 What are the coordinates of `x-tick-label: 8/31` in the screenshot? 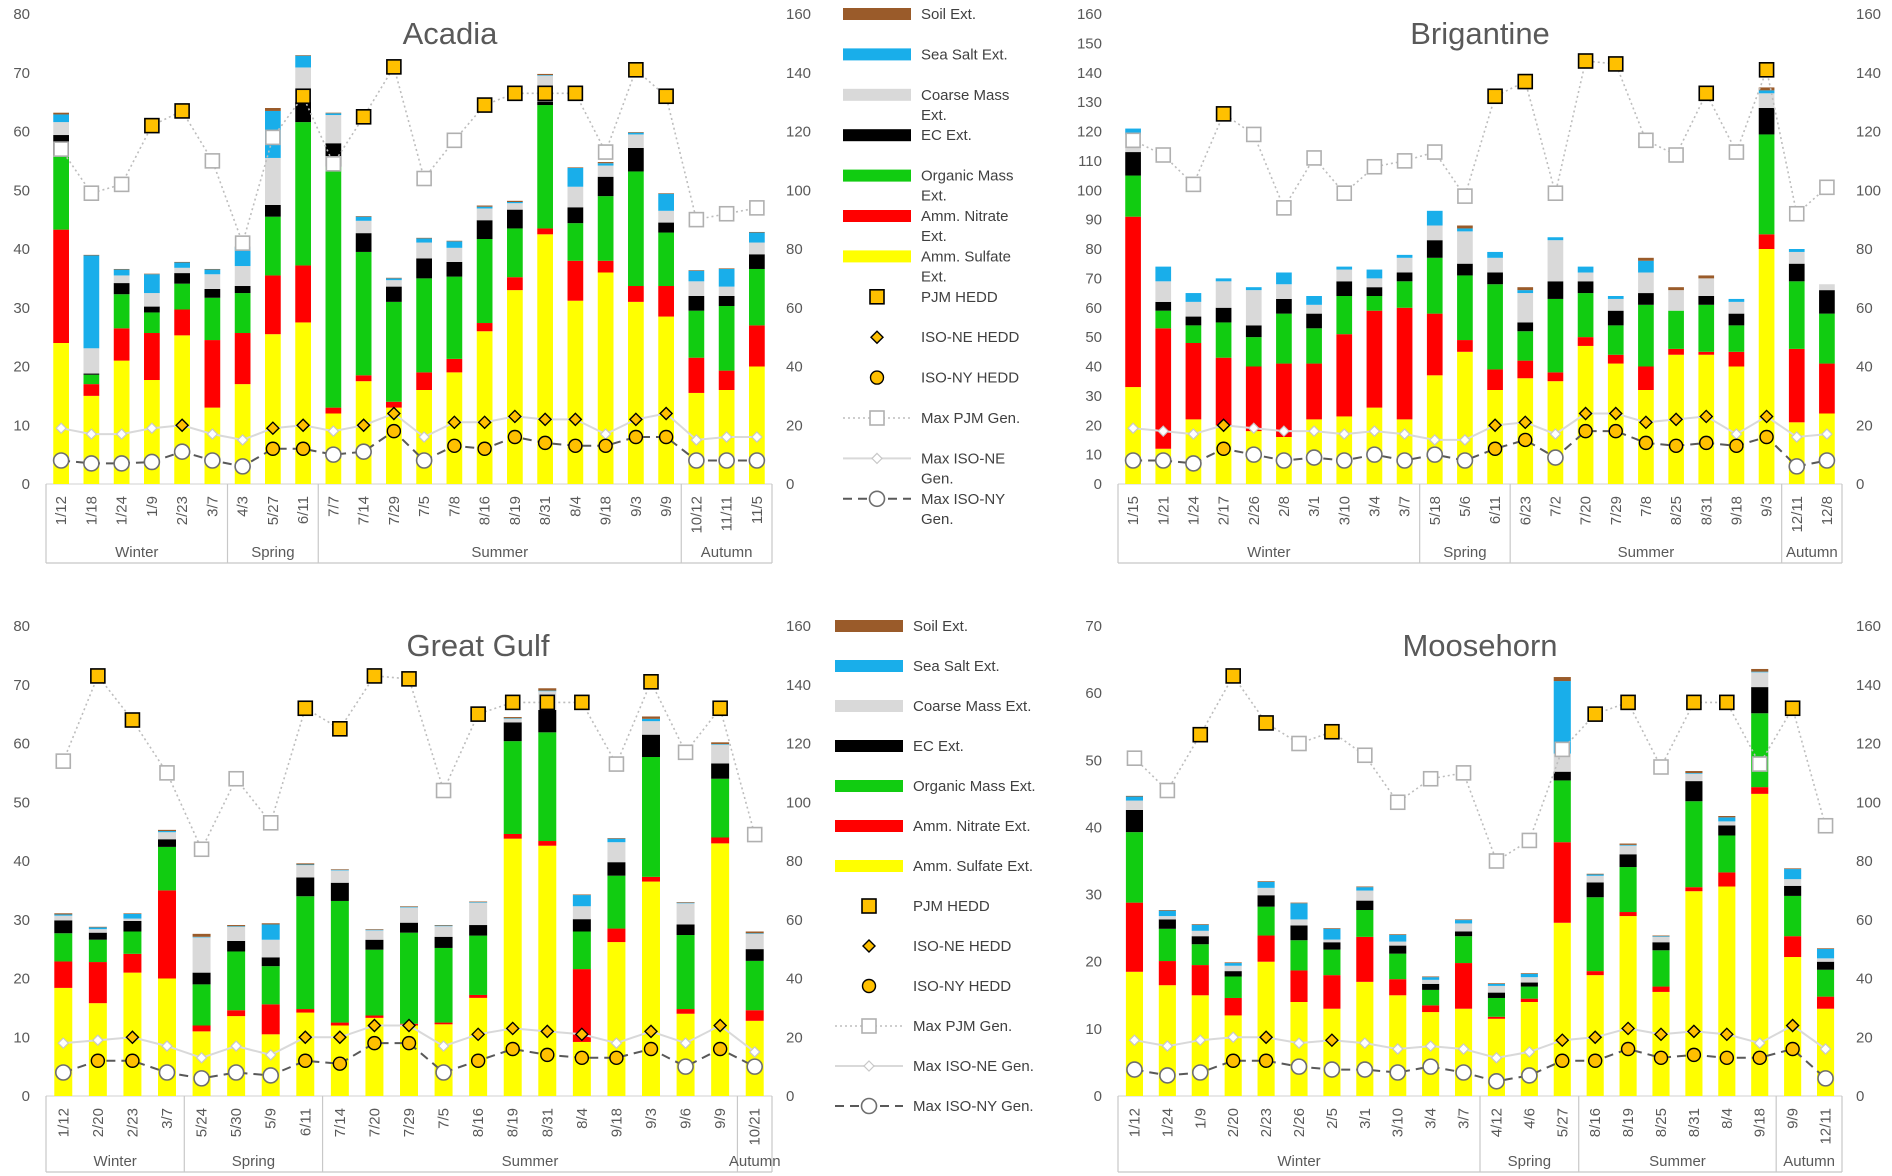 It's located at (1706, 510).